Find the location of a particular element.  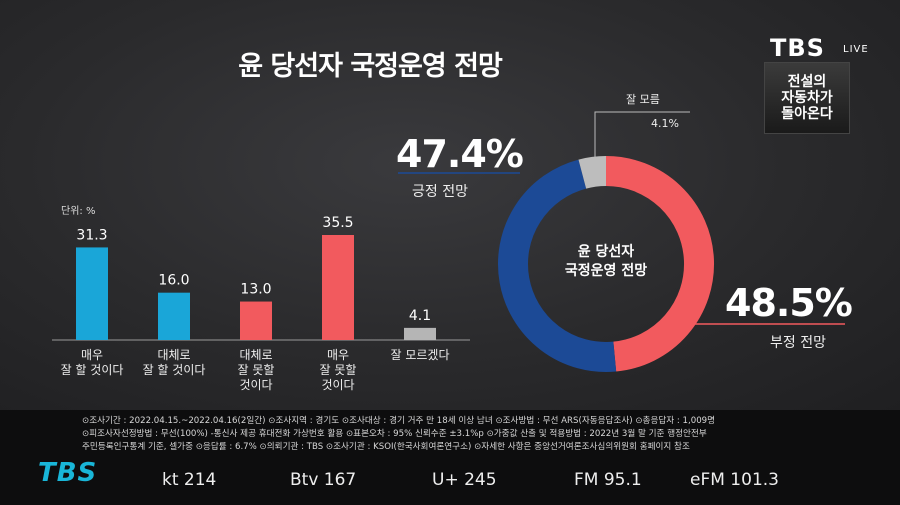

bar-value-label: 4.1 is located at coordinates (420, 316).